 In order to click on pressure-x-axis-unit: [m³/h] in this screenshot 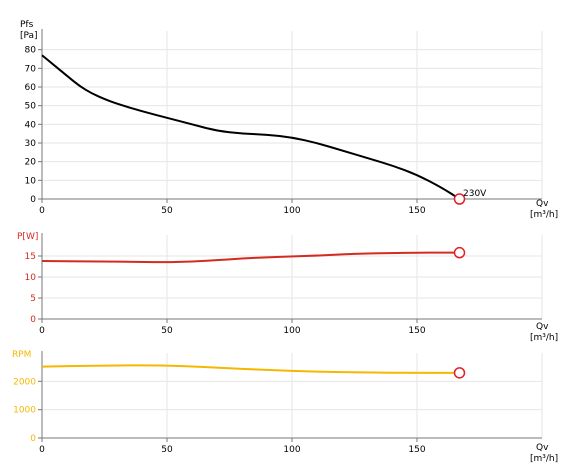, I will do `click(544, 215)`.